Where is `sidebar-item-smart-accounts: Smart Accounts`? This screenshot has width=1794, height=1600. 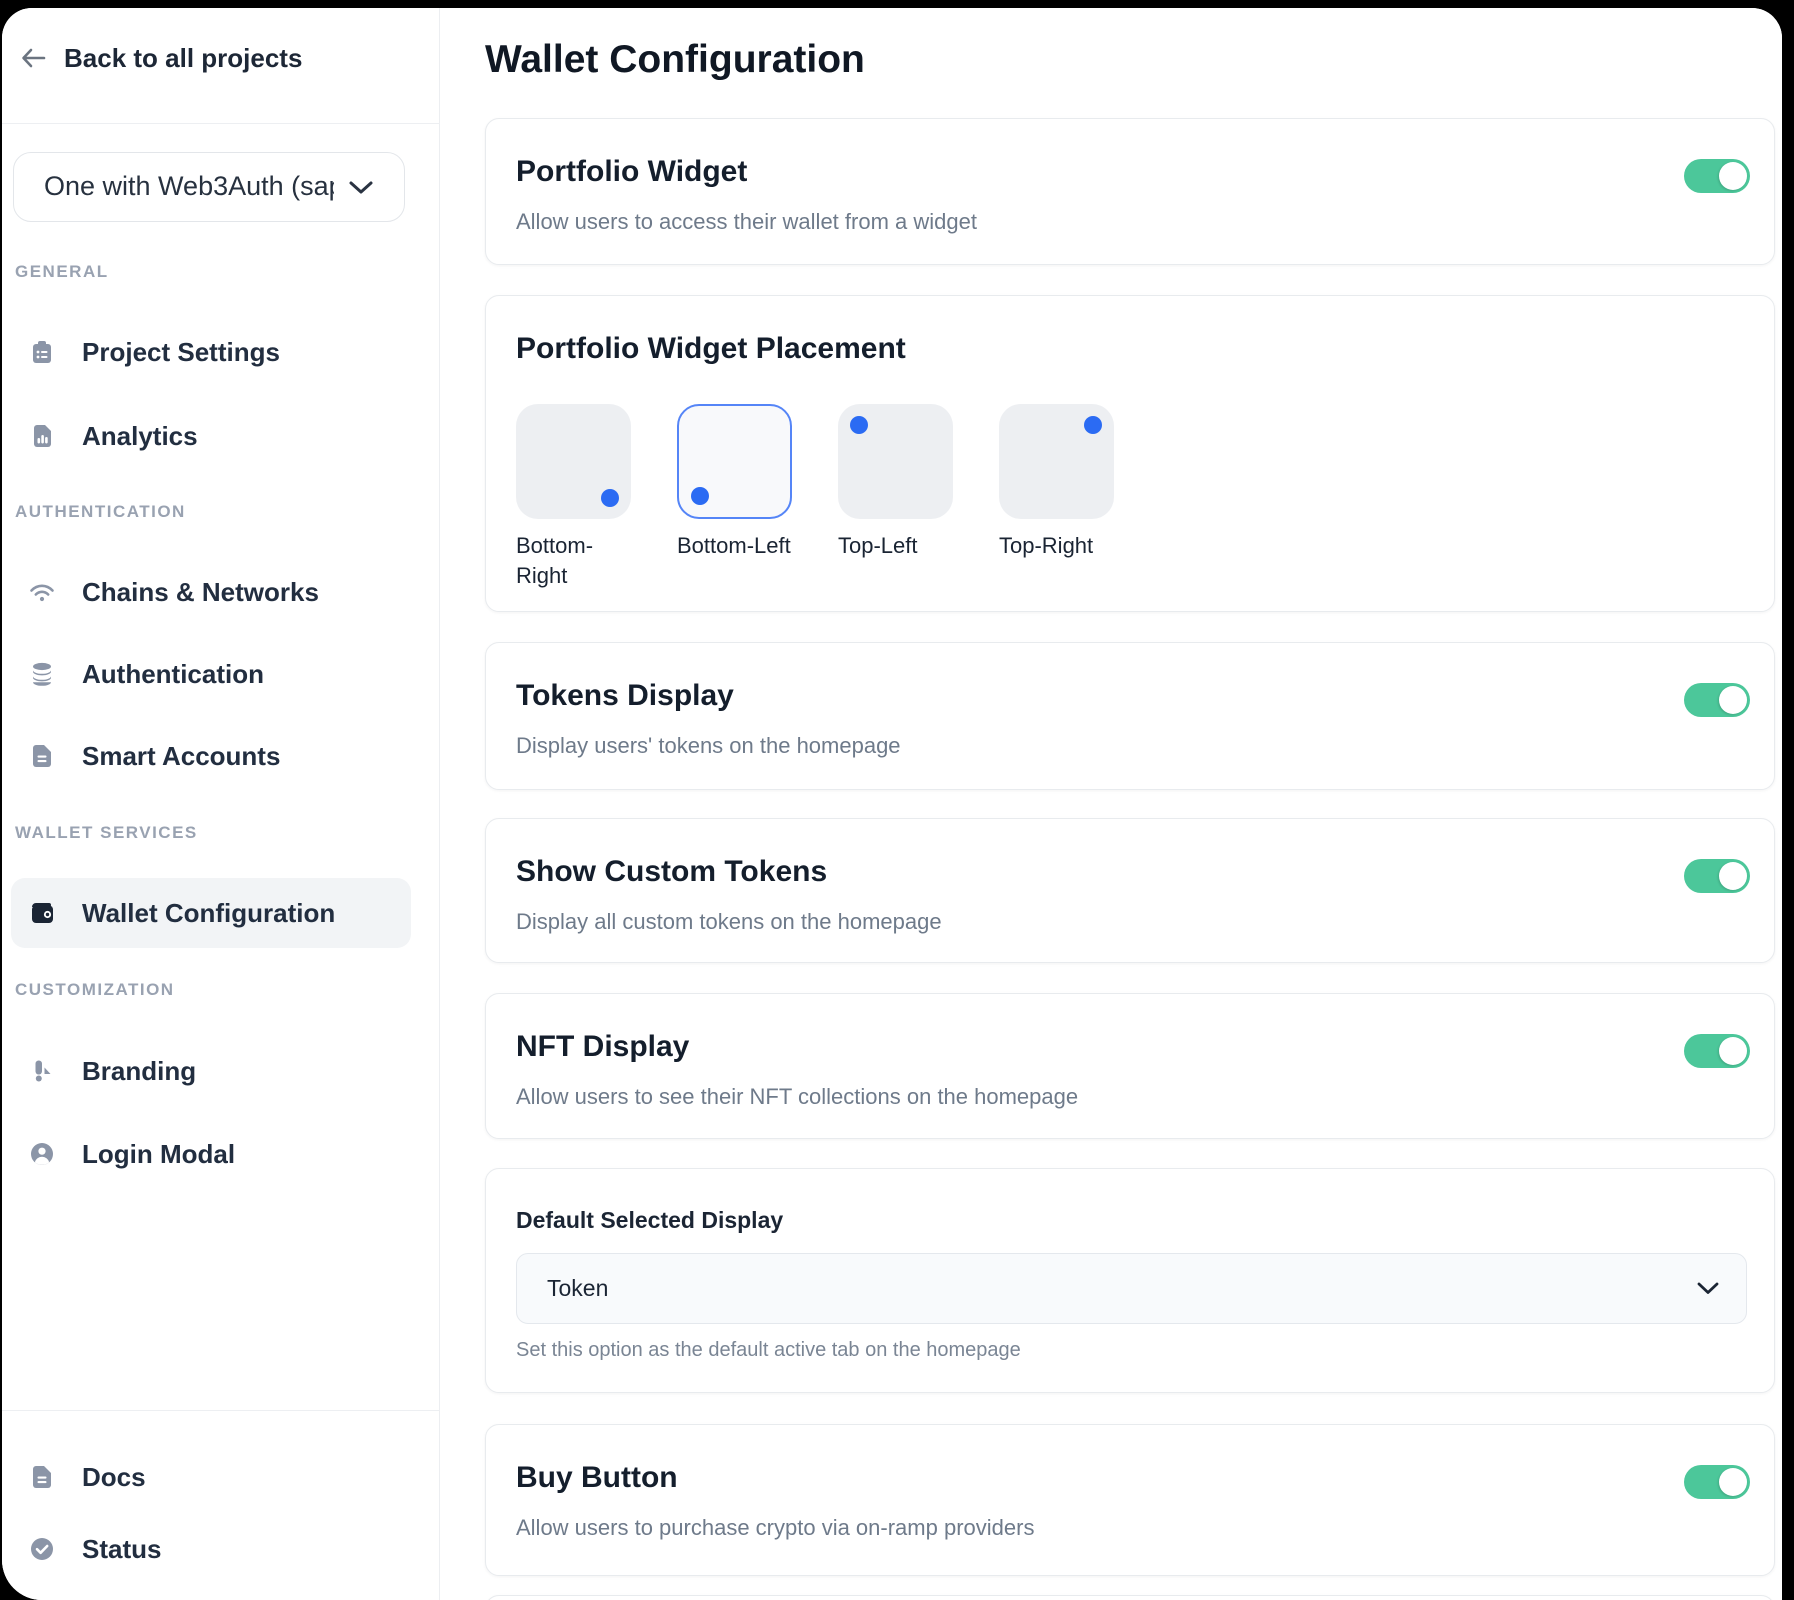
sidebar-item-smart-accounts: Smart Accounts is located at coordinates (211, 756).